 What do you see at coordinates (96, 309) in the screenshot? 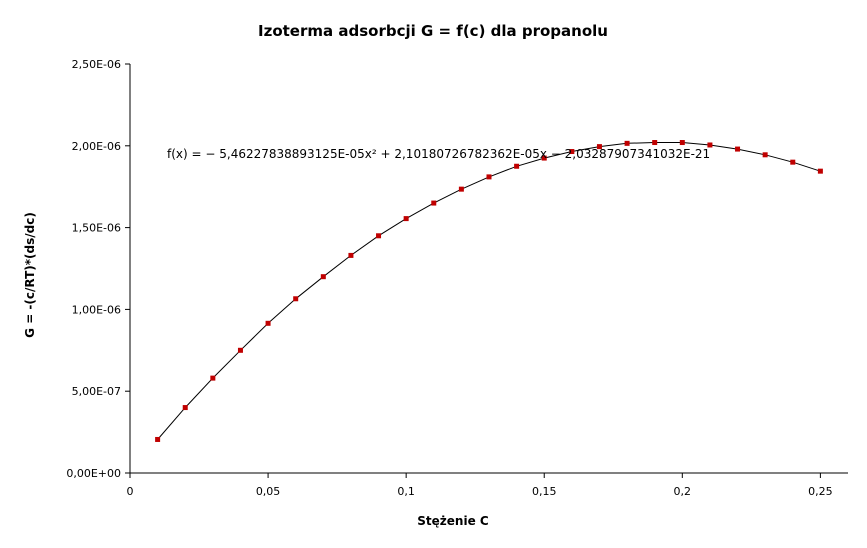
I see `y-tick-label: 1,00E-06` at bounding box center [96, 309].